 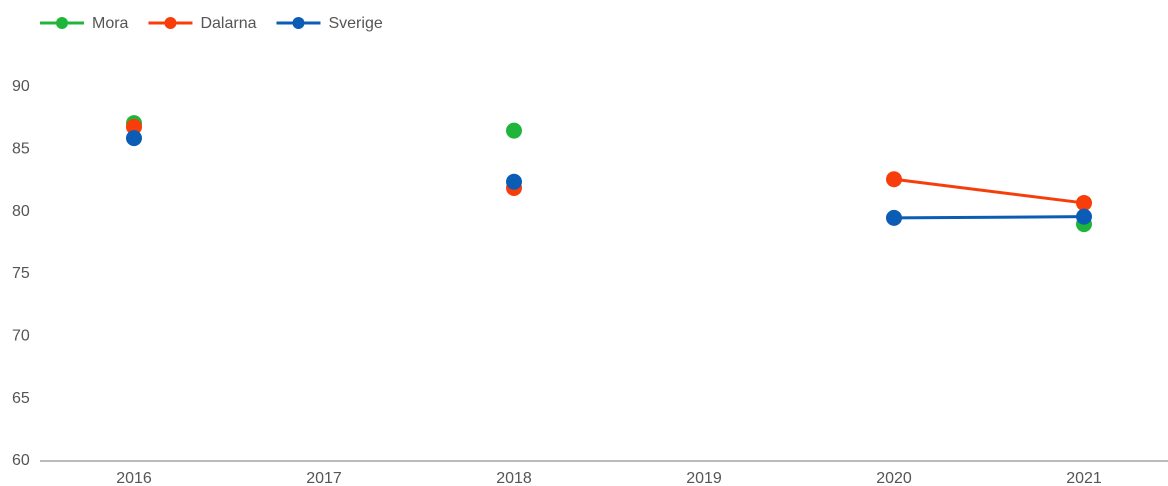 I want to click on y-tick-label: 60, so click(x=21, y=460).